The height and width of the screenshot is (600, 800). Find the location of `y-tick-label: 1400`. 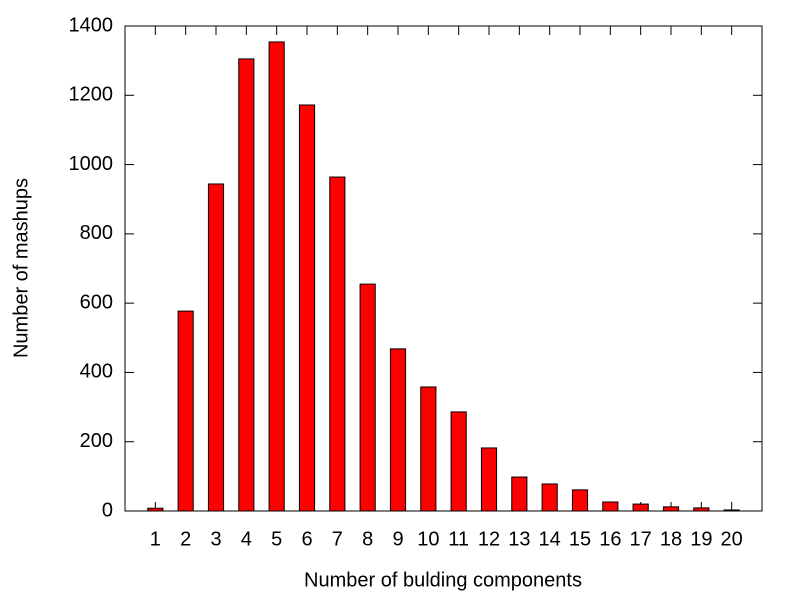

y-tick-label: 1400 is located at coordinates (91, 25).